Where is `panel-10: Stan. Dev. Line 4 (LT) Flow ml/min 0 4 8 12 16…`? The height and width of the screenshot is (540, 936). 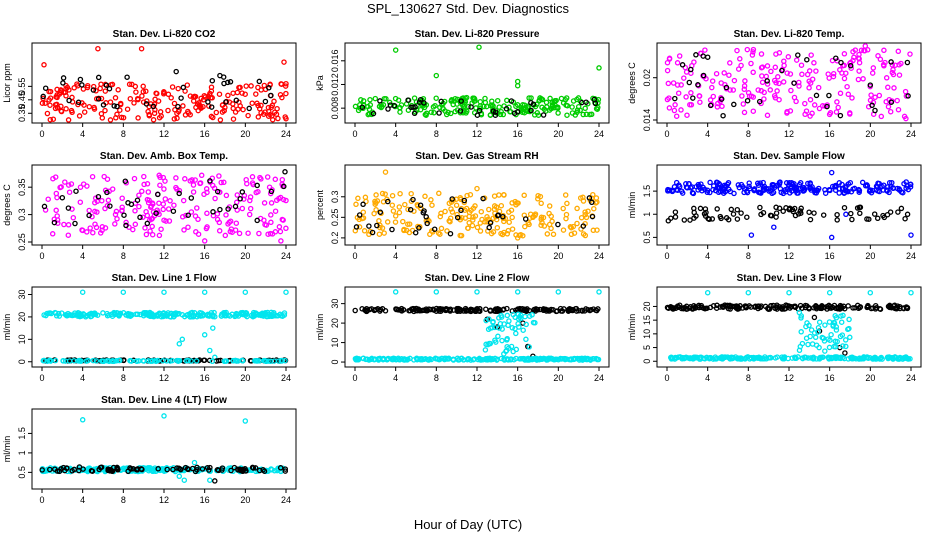 panel-10: Stan. Dev. Line 4 (LT) Flow ml/min 0 4 8 12 16… is located at coordinates (149, 450).